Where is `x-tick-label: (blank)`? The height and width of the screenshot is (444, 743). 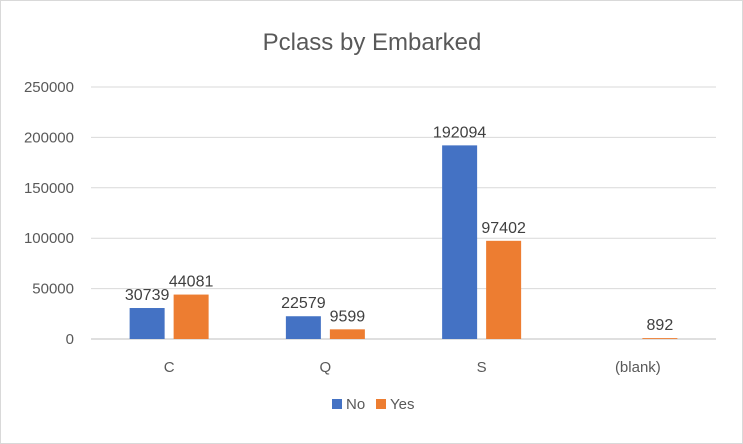
x-tick-label: (blank) is located at coordinates (638, 367).